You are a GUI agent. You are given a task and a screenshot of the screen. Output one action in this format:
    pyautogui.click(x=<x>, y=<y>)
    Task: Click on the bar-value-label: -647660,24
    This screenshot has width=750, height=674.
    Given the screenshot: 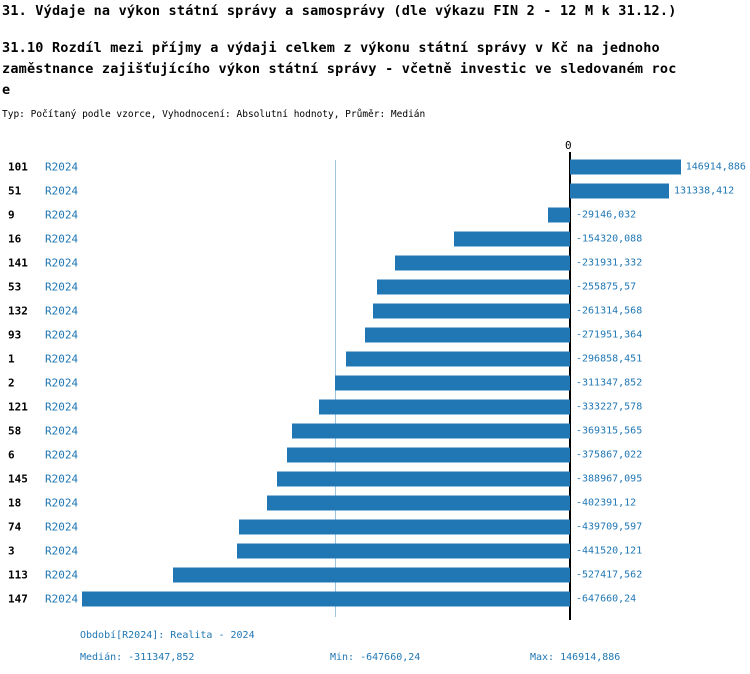 What is the action you would take?
    pyautogui.click(x=606, y=599)
    